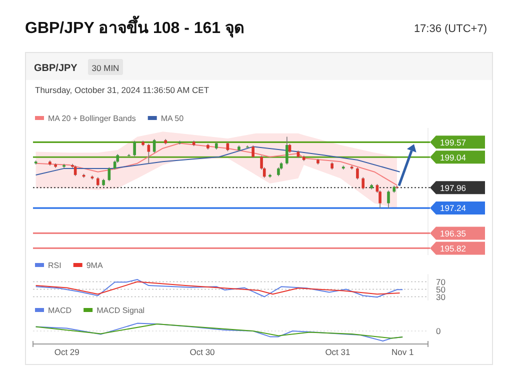  Describe the element at coordinates (134, 26) in the screenshot. I see `chart-title: GBP/JPY อาจขึ้น 108 - 161 จุด` at that location.